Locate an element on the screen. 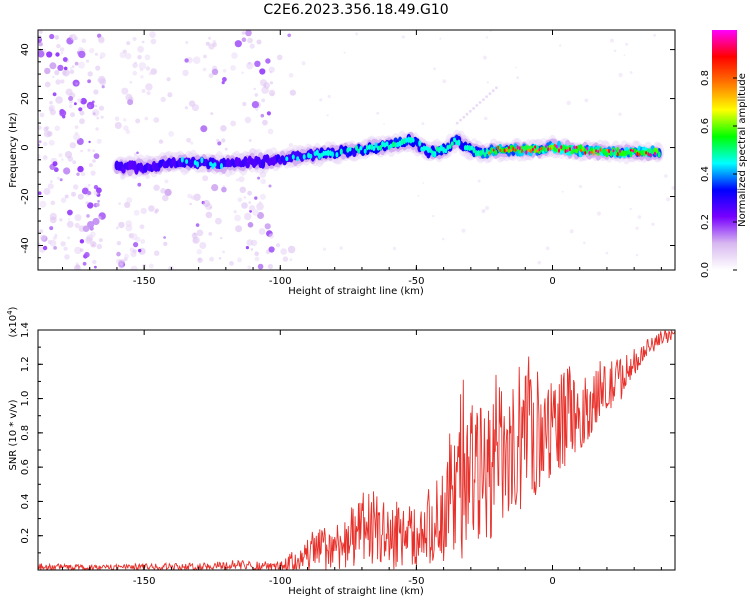 The width and height of the screenshot is (750, 600). svg-text: (x104) is located at coordinates (12, 321).